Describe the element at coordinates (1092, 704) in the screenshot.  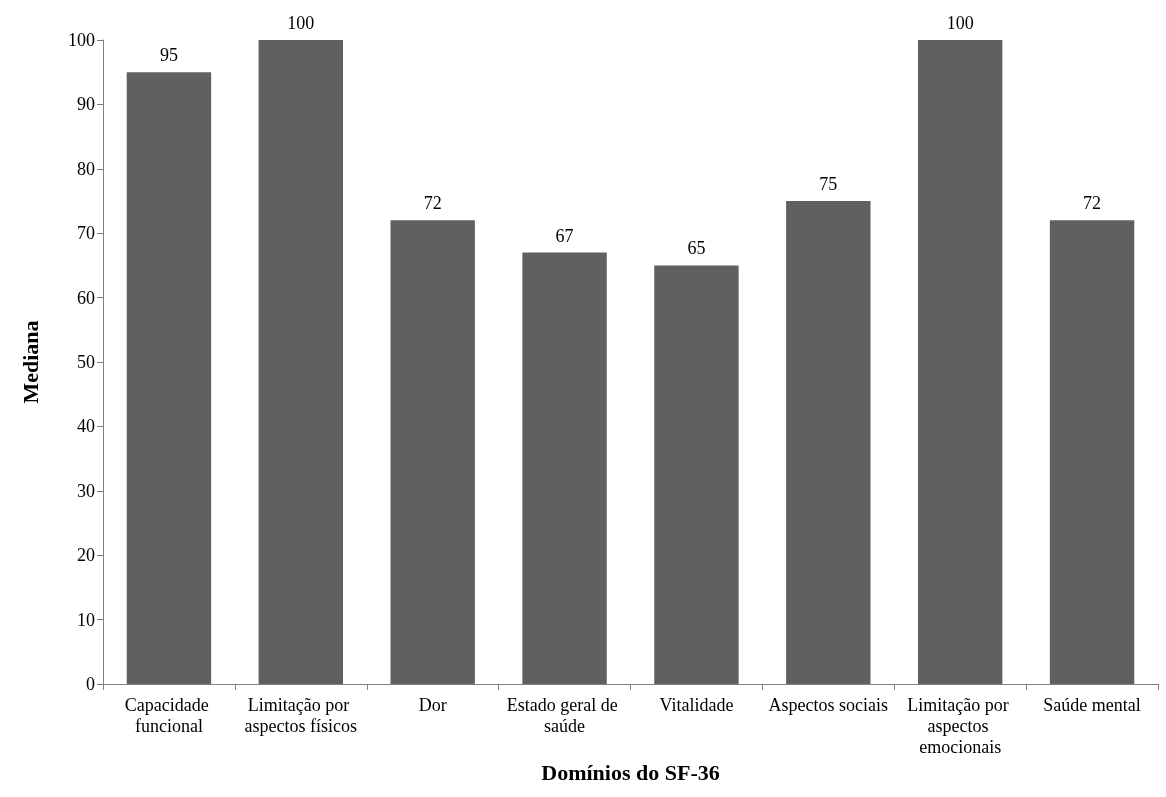
I see `x-tick-label: Saúde mental` at that location.